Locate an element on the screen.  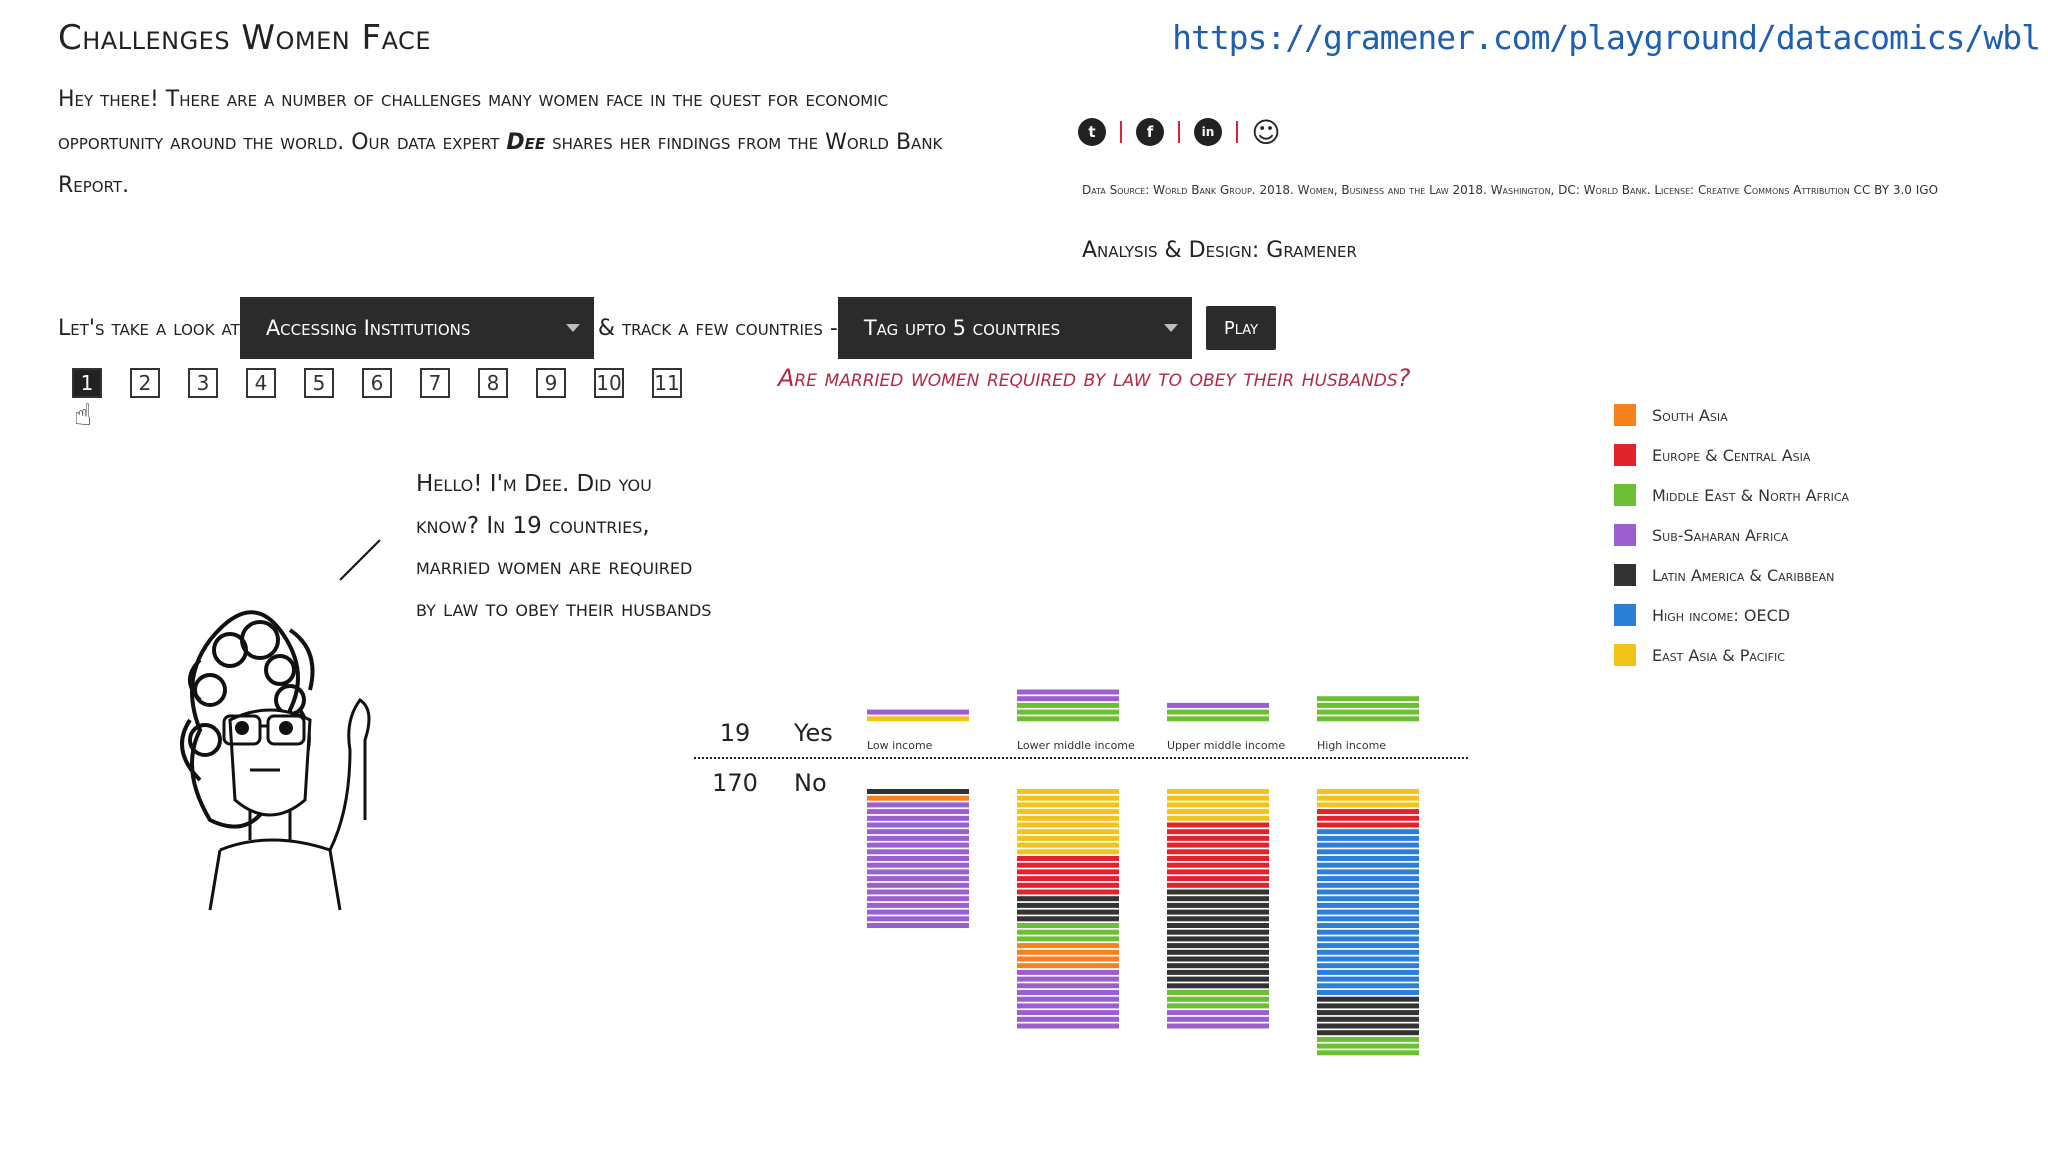
page-button-1: 1 is located at coordinates (87, 383).